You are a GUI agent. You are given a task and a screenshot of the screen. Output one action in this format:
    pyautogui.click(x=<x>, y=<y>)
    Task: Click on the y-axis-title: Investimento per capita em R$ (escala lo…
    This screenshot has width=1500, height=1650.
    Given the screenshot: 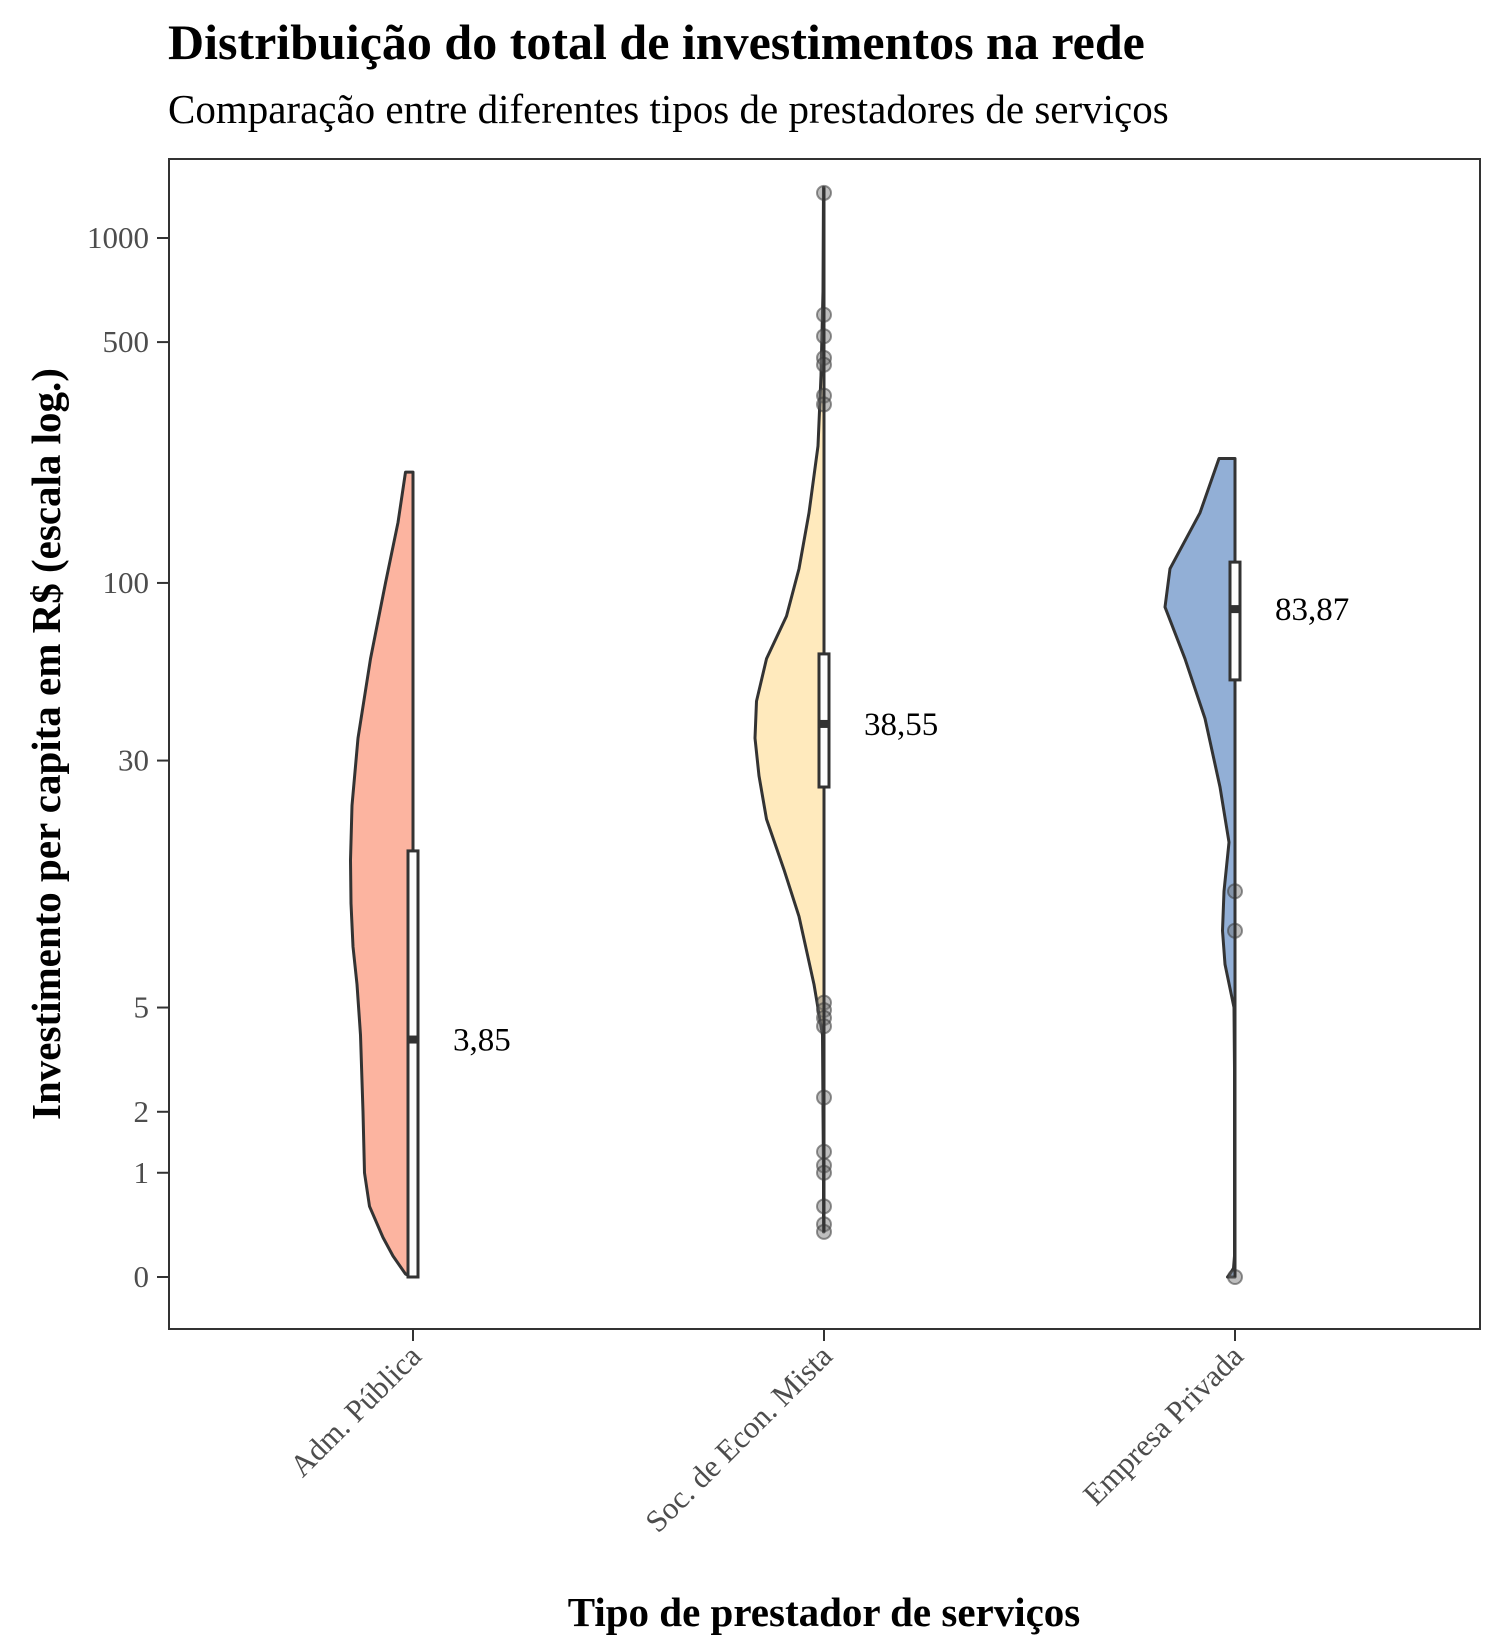 What is the action you would take?
    pyautogui.click(x=46, y=744)
    